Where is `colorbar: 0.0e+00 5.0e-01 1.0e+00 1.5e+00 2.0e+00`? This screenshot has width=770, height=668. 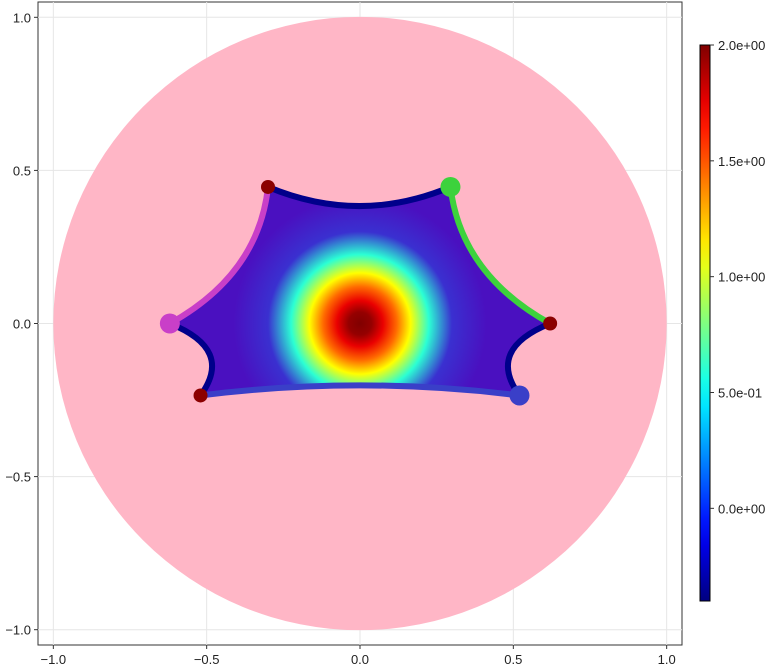 colorbar: 0.0e+00 5.0e-01 1.0e+00 1.5e+00 2.0e+00 is located at coordinates (732, 320).